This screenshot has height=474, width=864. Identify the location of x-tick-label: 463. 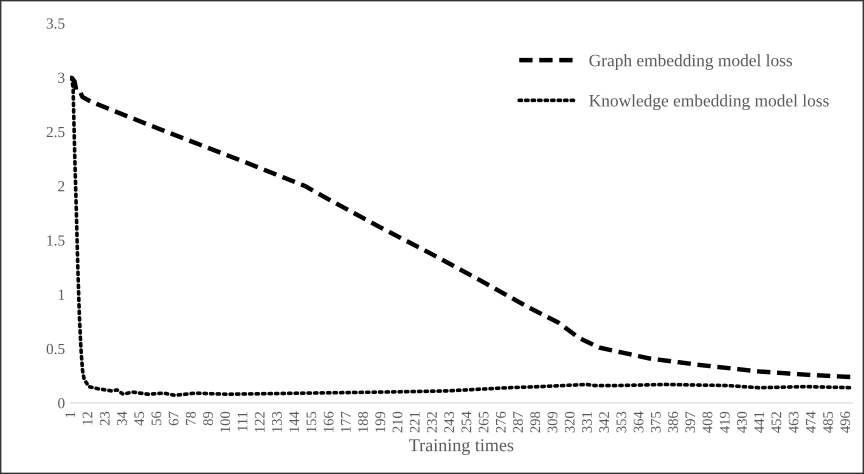
(793, 422).